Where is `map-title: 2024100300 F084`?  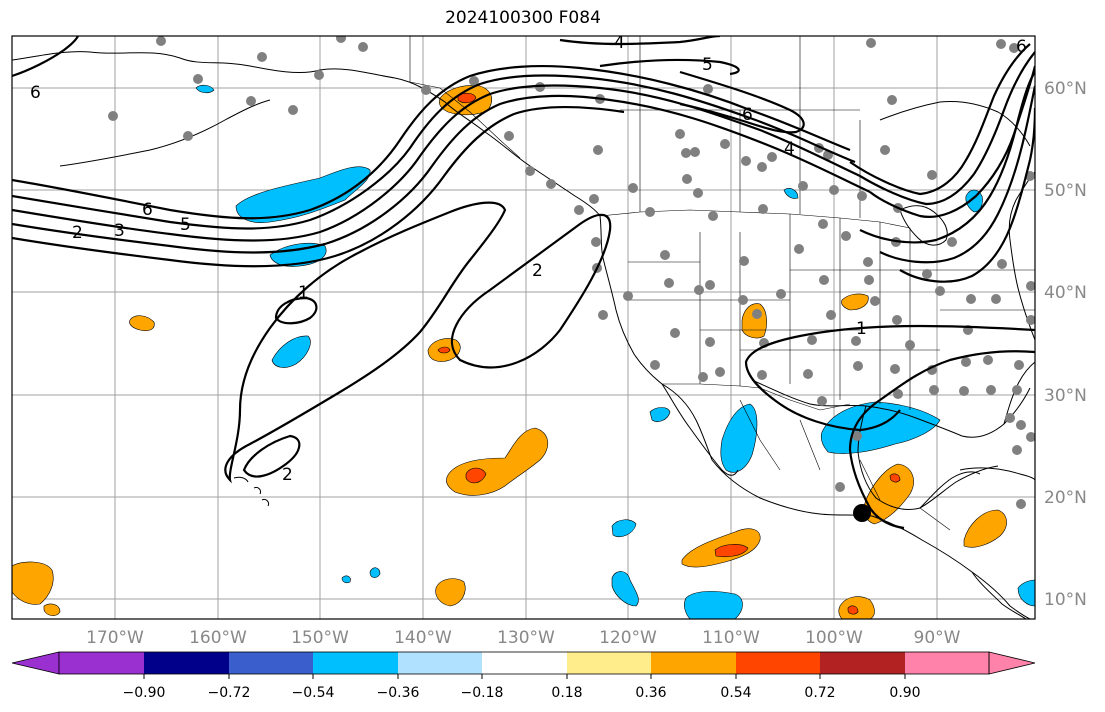 map-title: 2024100300 F084 is located at coordinates (523, 18).